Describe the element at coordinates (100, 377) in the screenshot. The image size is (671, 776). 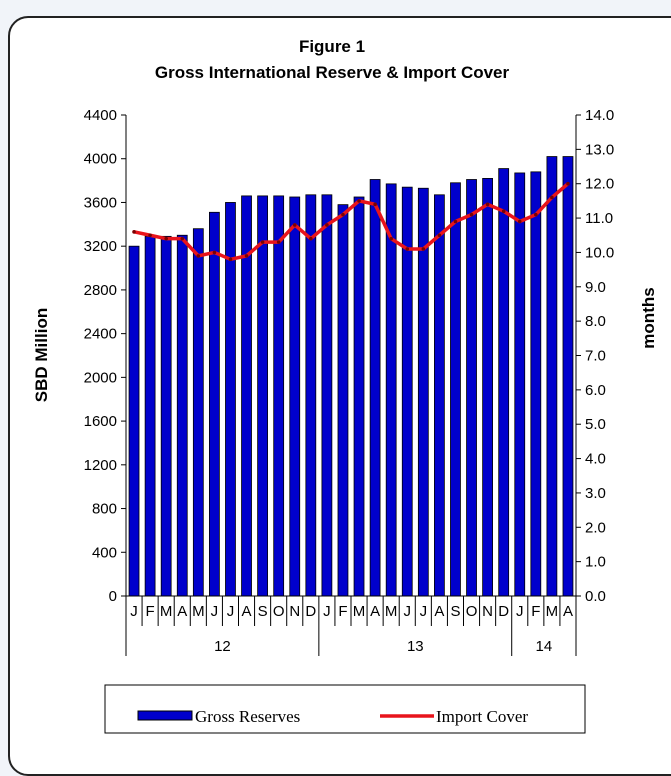
I see `y-tick-label: 2000` at that location.